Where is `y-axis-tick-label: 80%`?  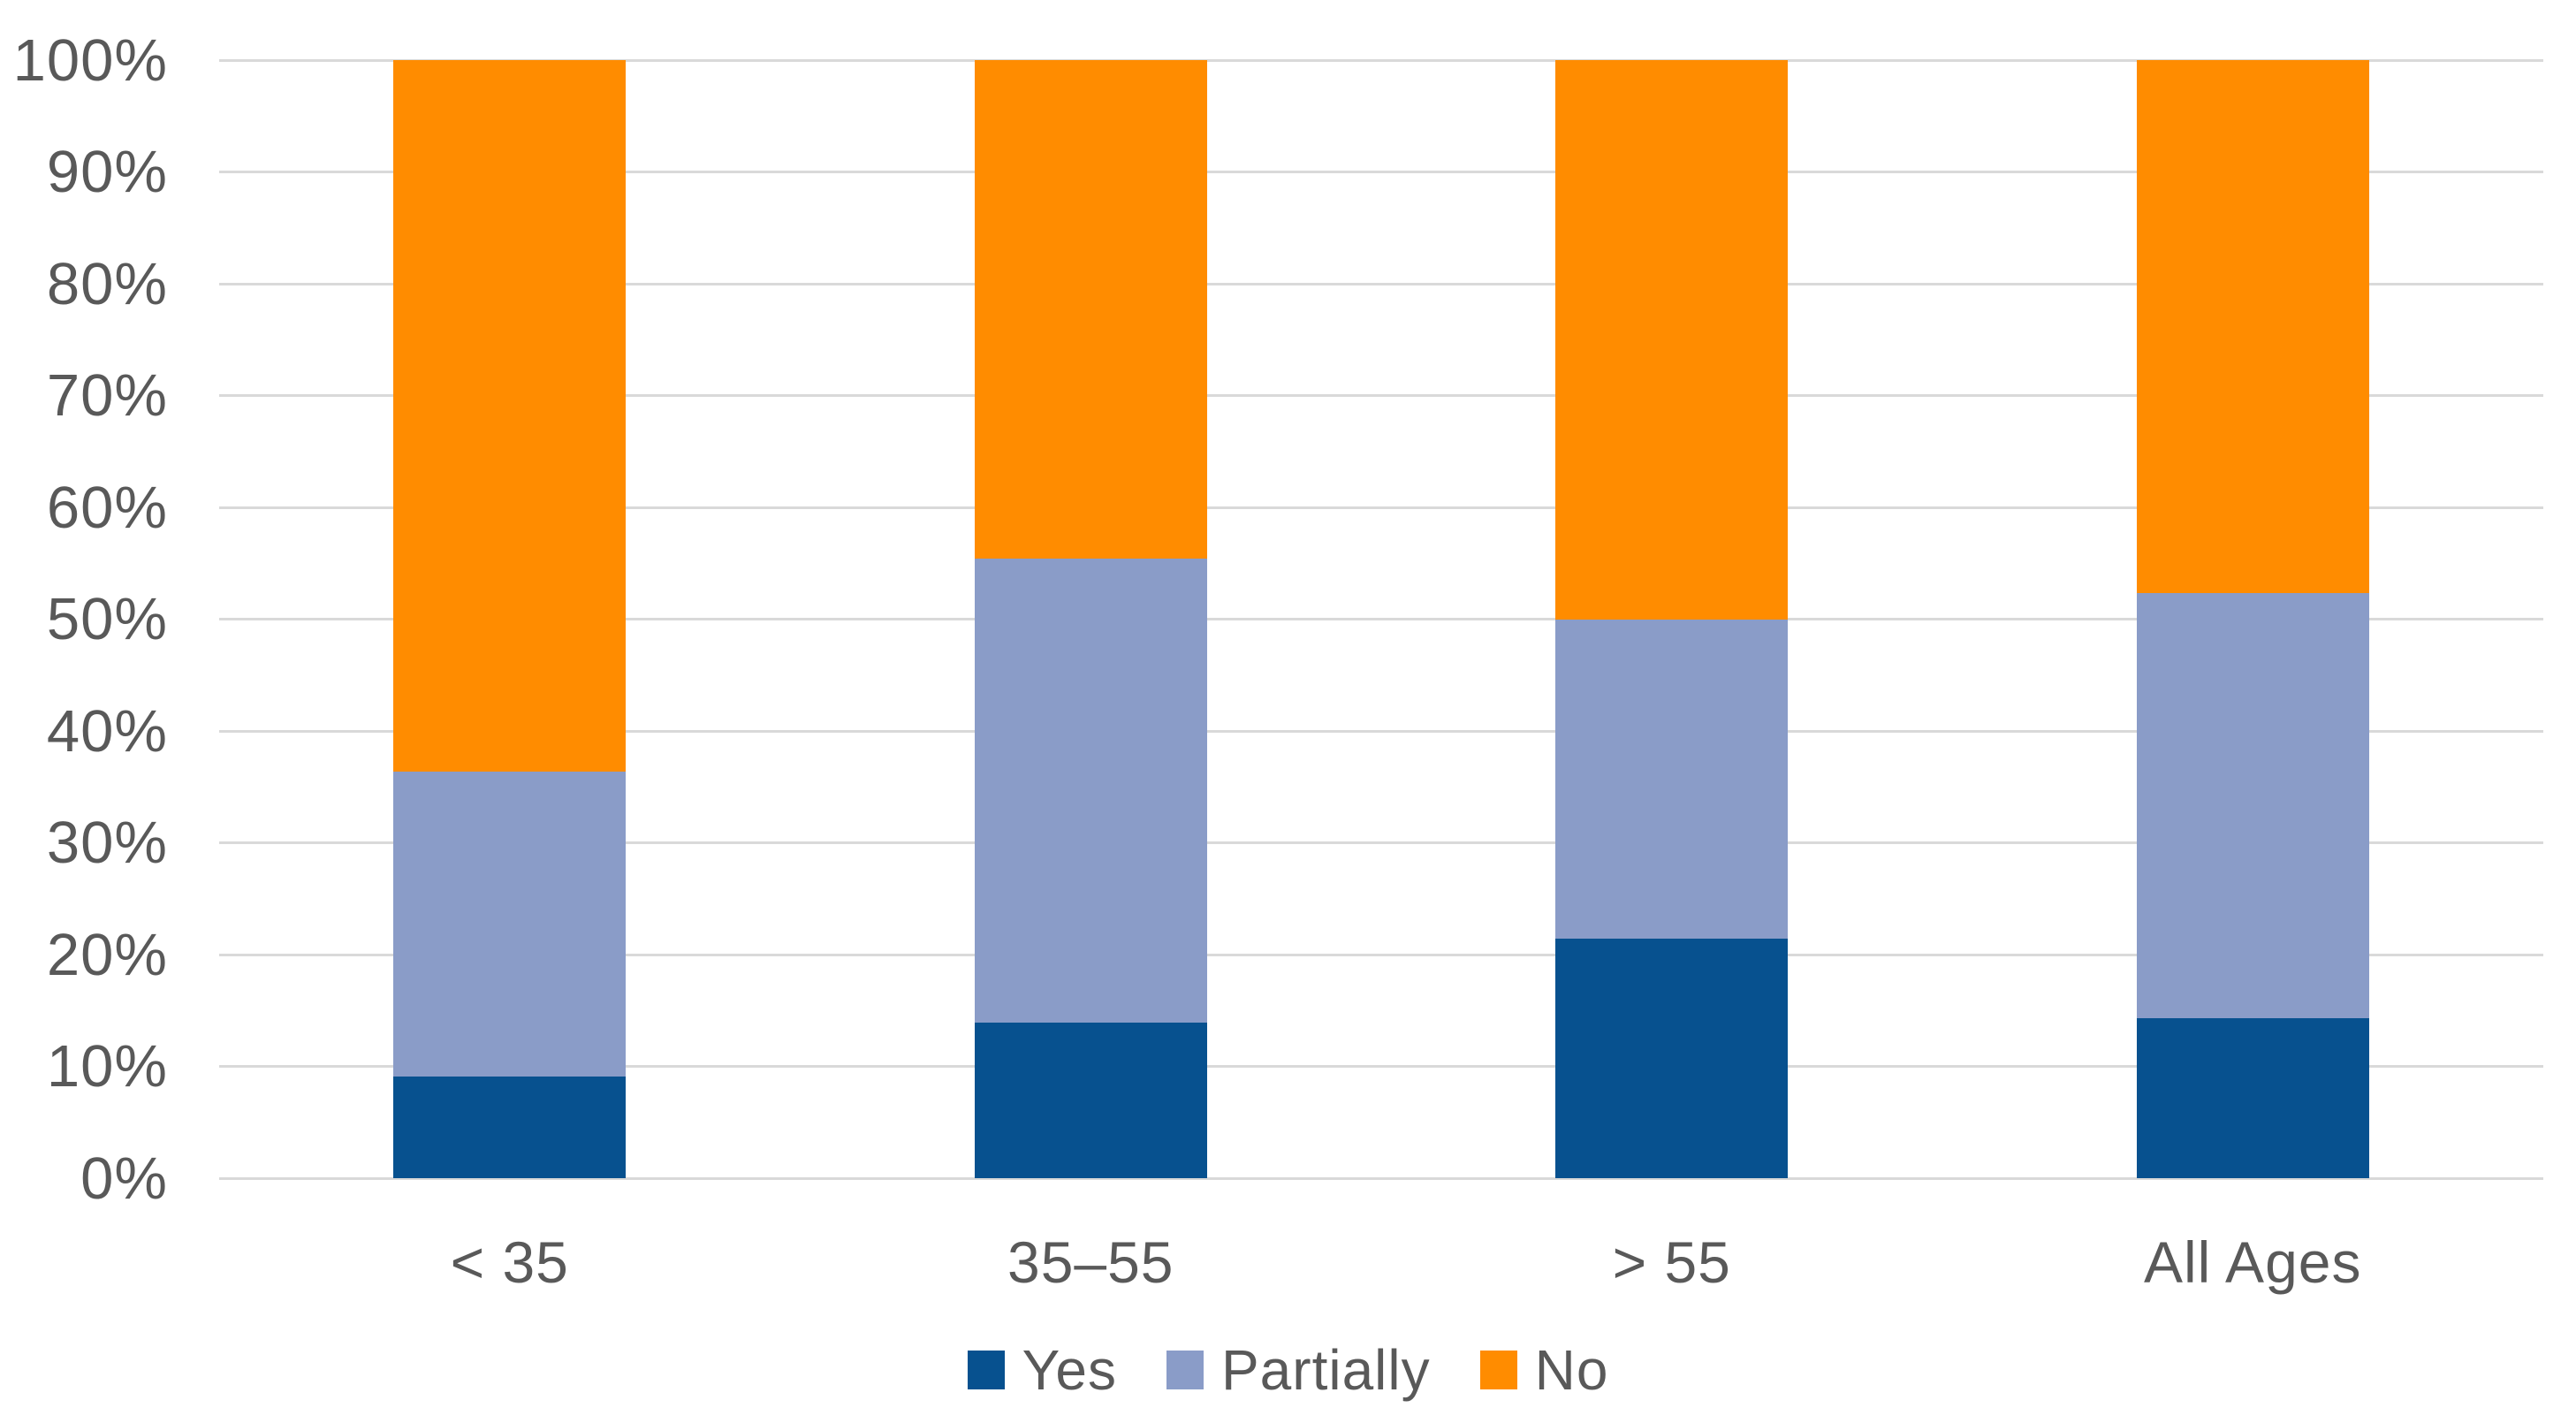 y-axis-tick-label: 80% is located at coordinates (107, 284).